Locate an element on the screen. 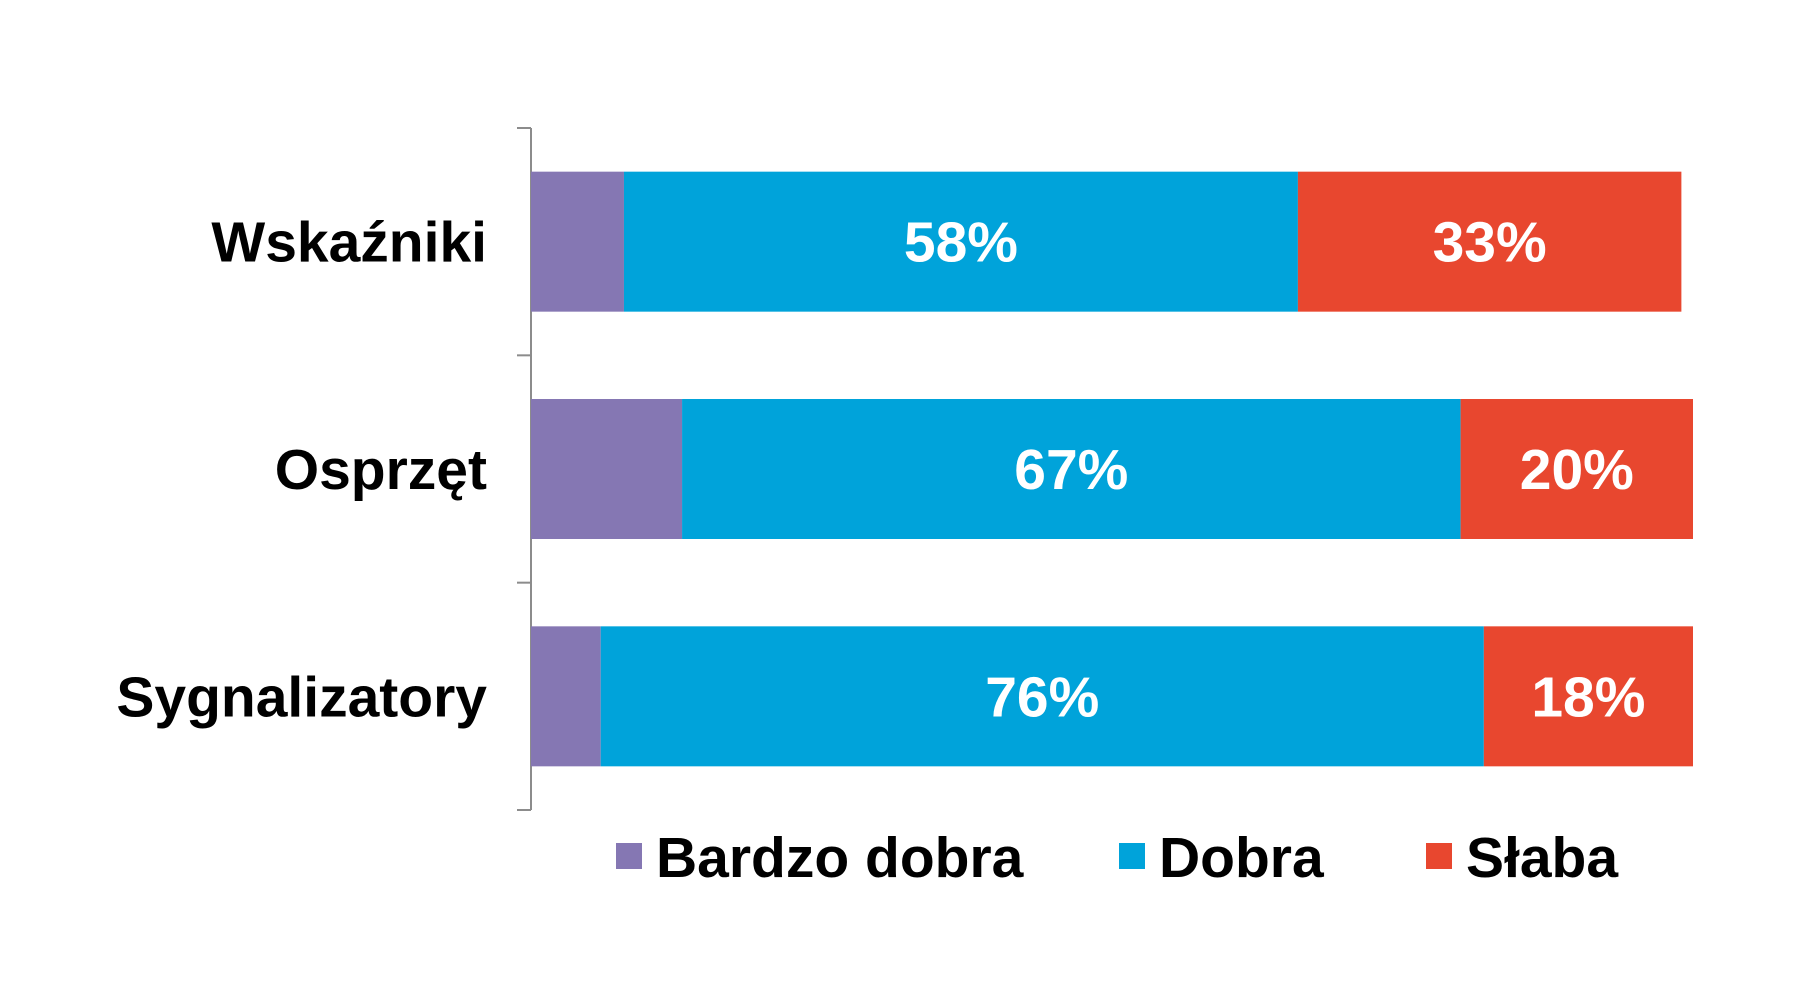 Image resolution: width=1800 pixels, height=1000 pixels. legend-label: Dobra is located at coordinates (1242, 858).